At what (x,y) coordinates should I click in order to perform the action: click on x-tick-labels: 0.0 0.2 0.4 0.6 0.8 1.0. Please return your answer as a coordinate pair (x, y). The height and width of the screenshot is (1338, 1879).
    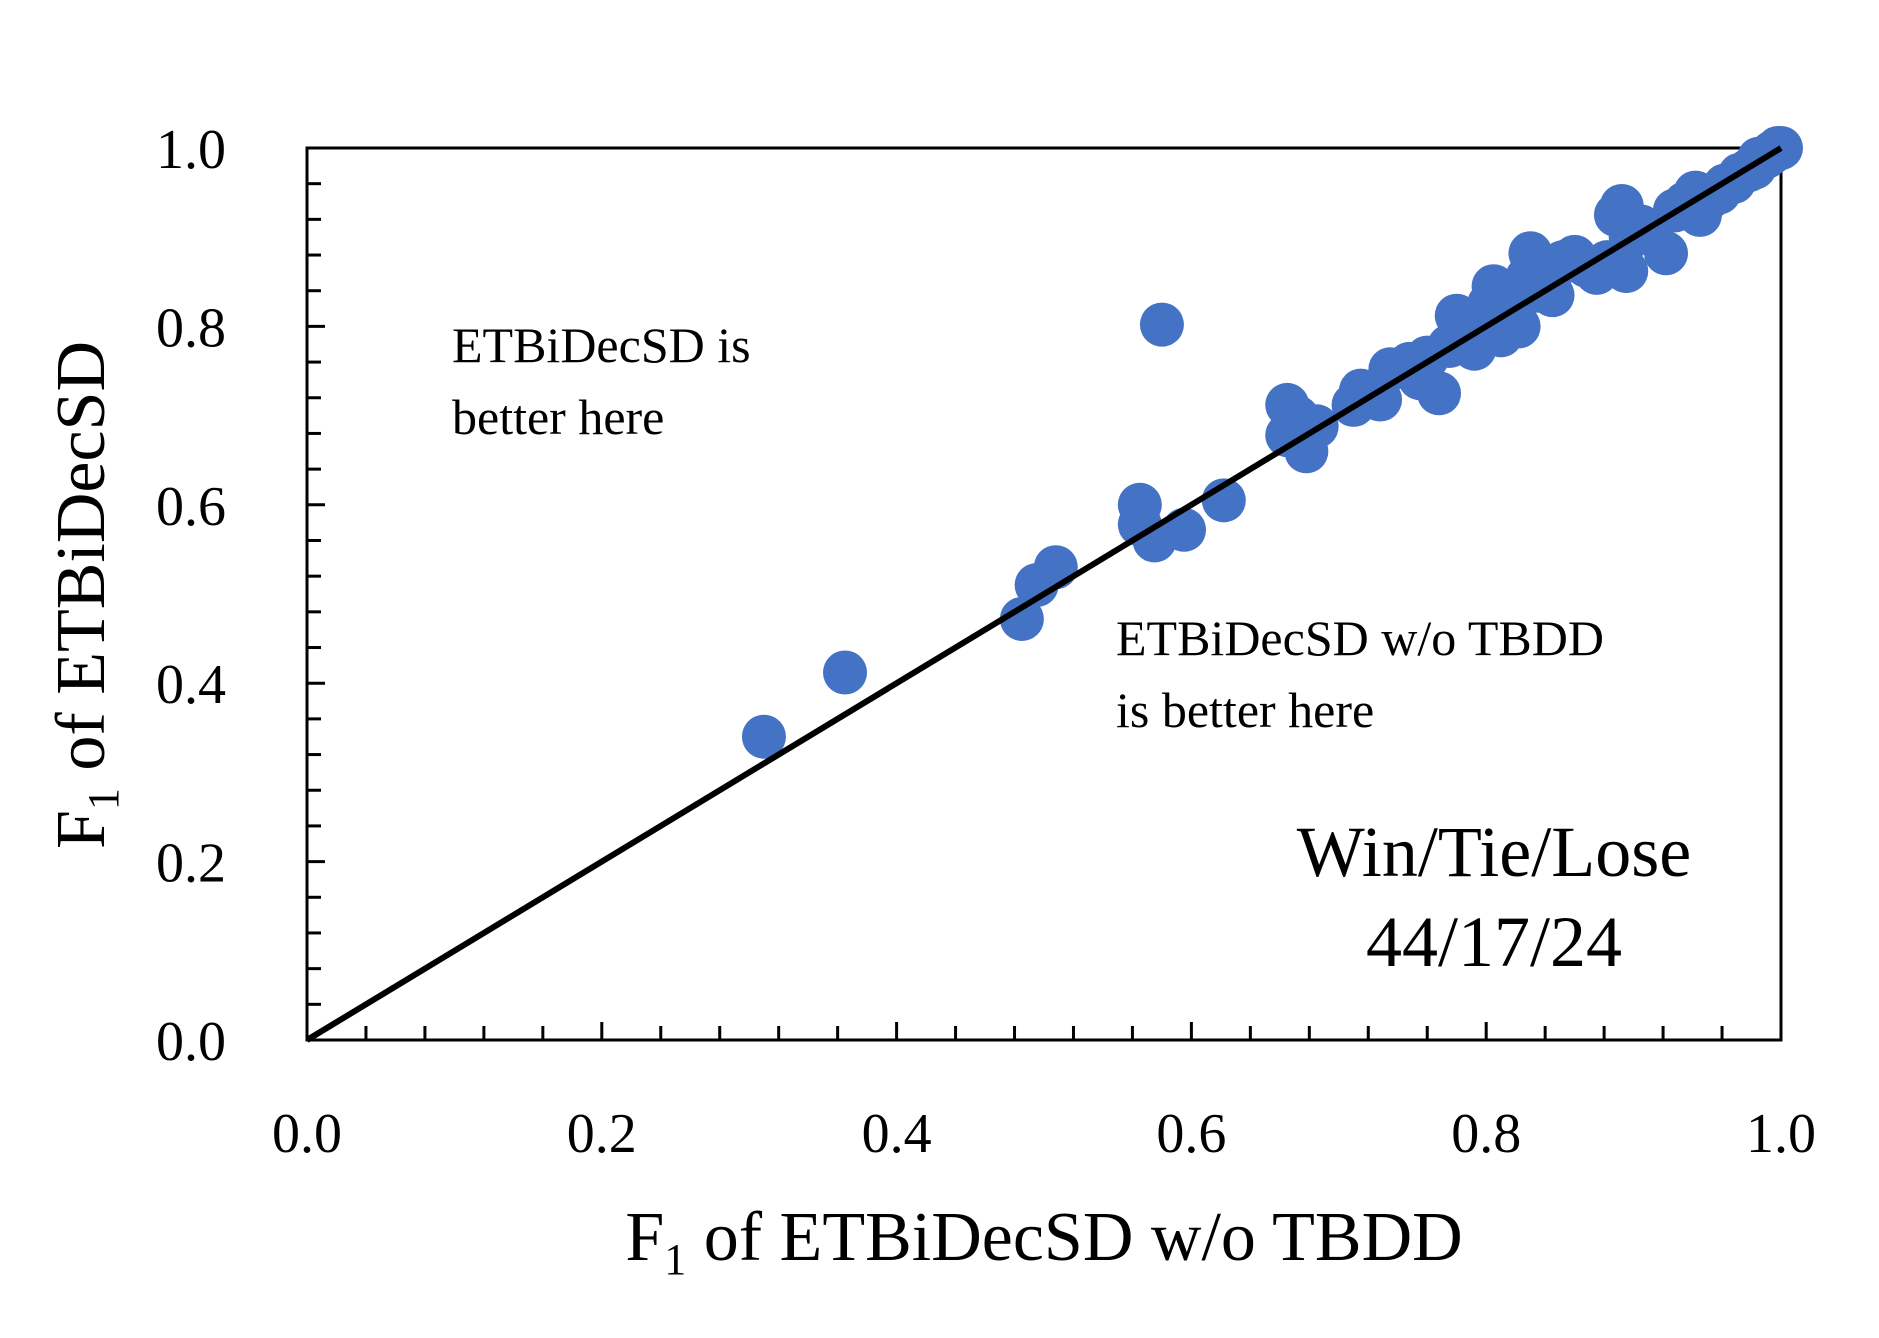
    Looking at the image, I should click on (1044, 1134).